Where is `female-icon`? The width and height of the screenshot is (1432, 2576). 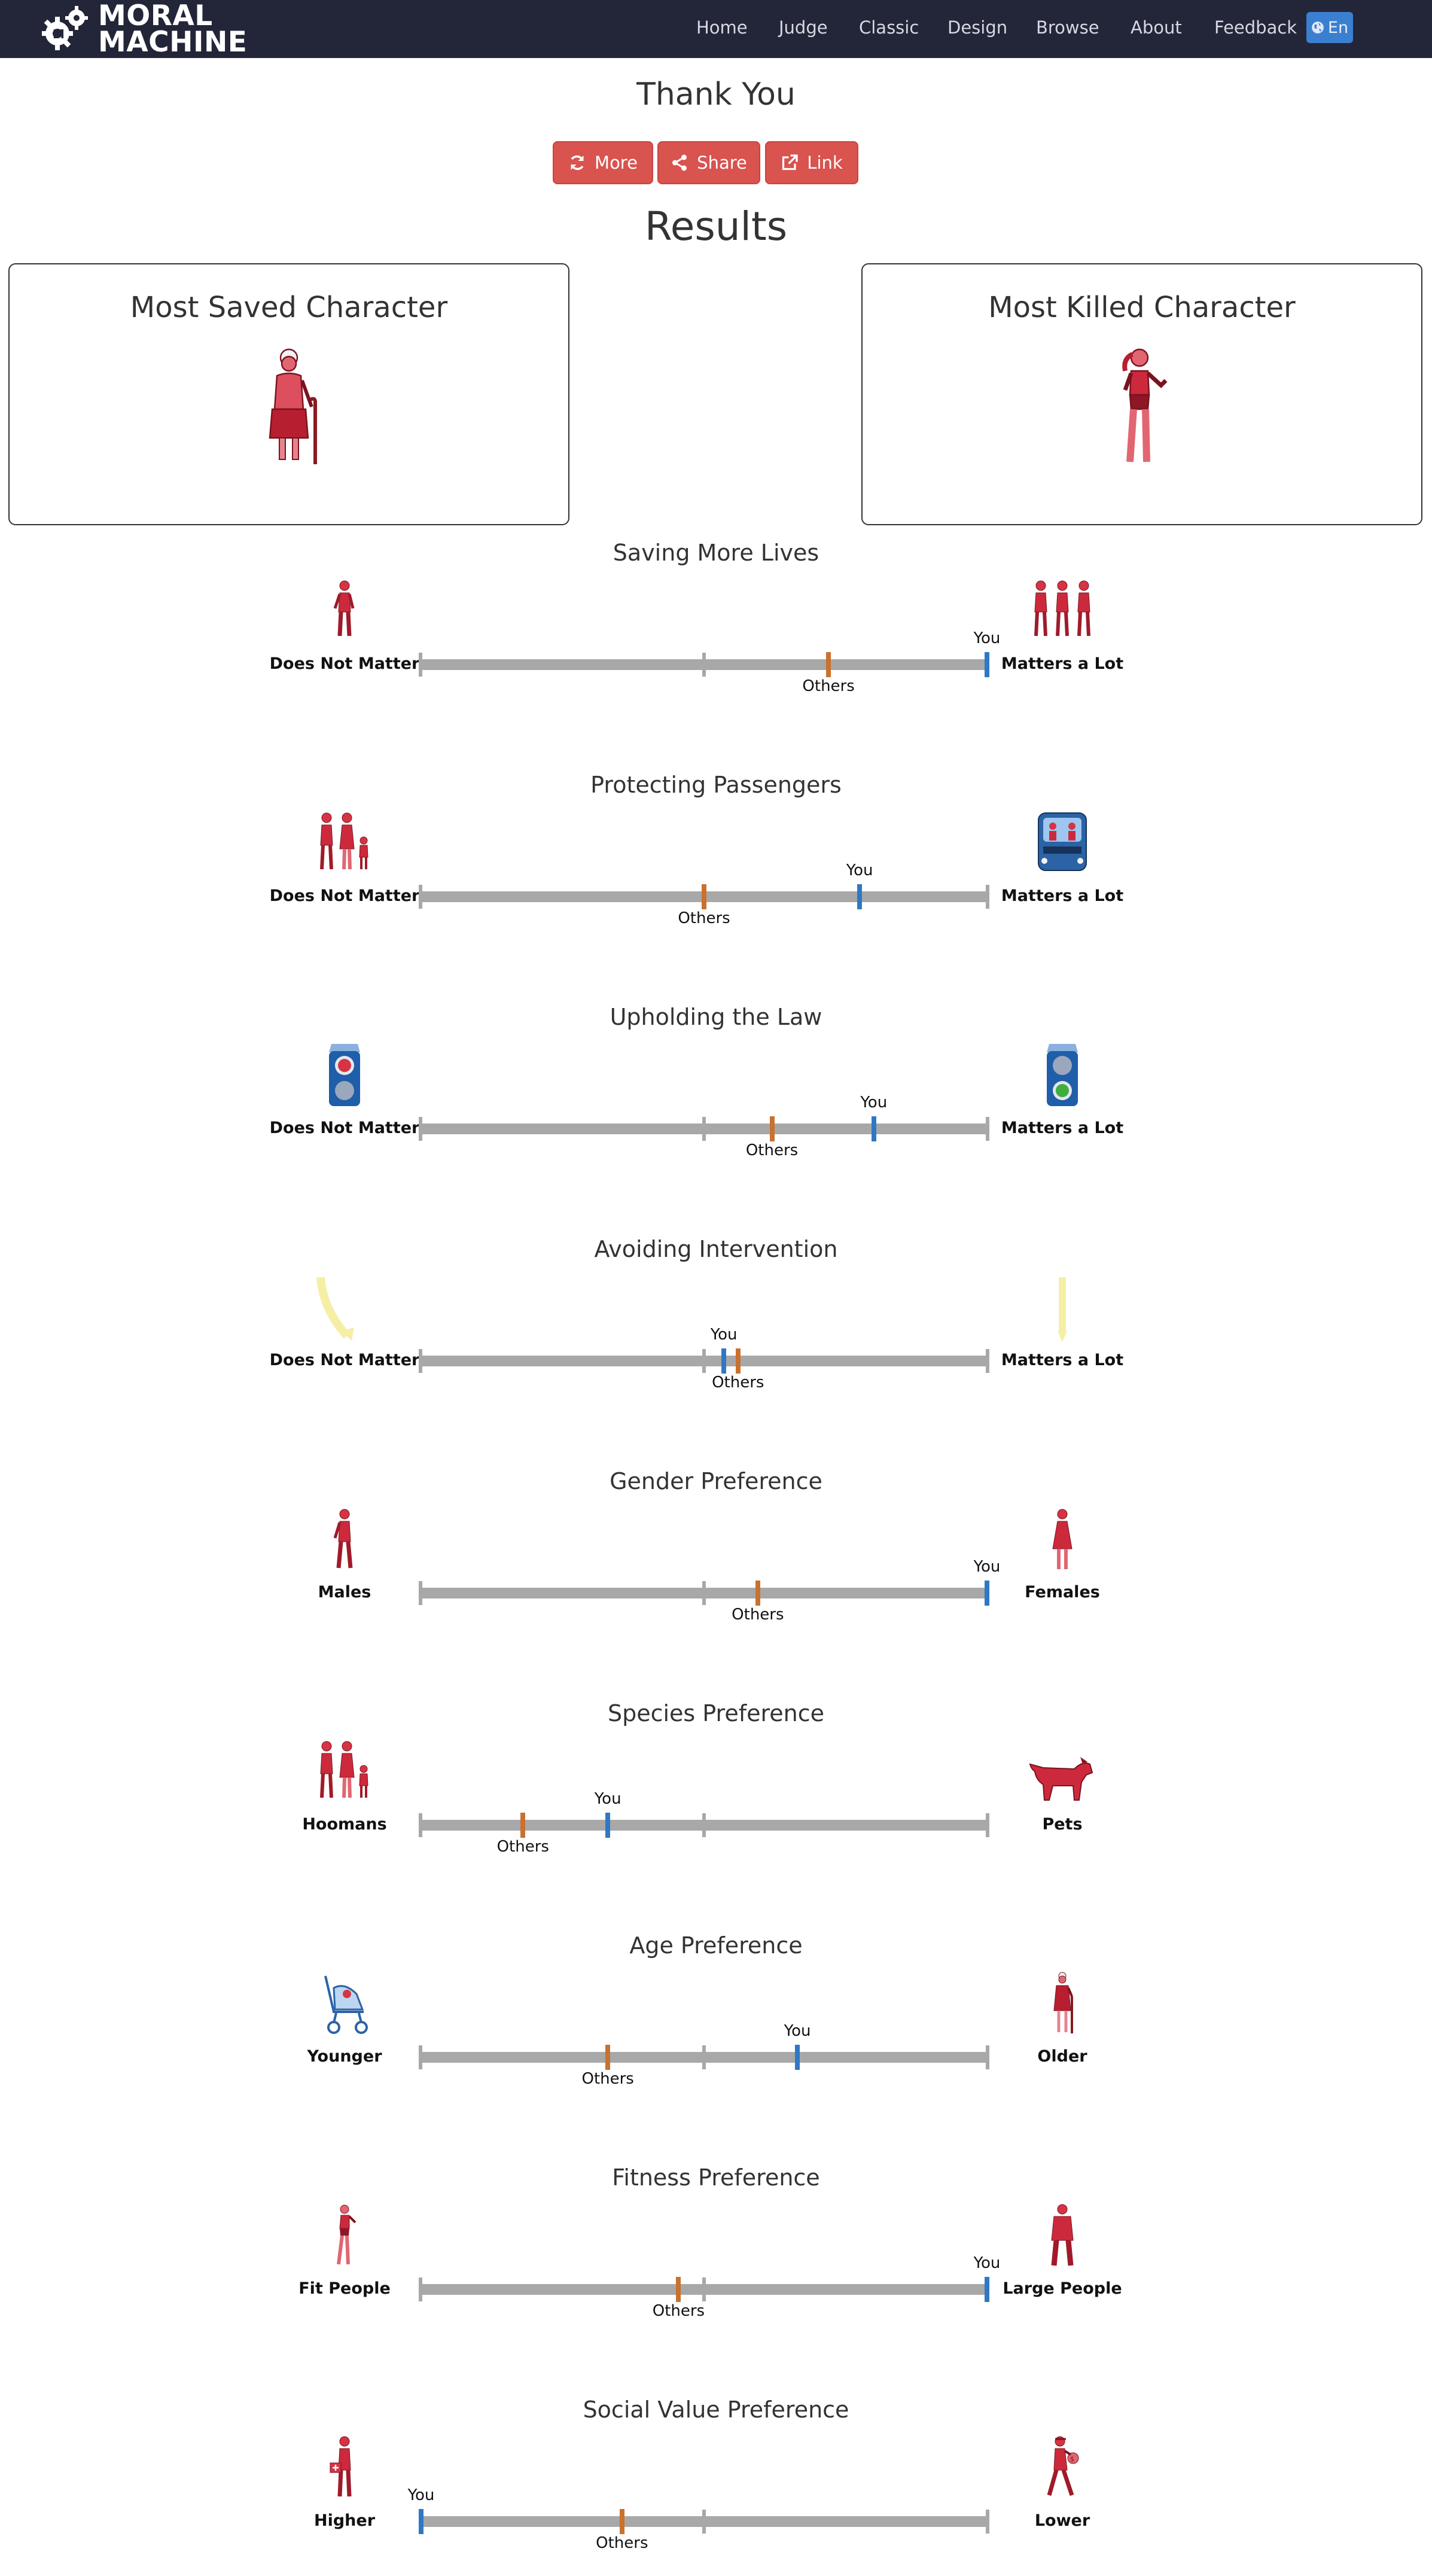
female-icon is located at coordinates (1062, 1542).